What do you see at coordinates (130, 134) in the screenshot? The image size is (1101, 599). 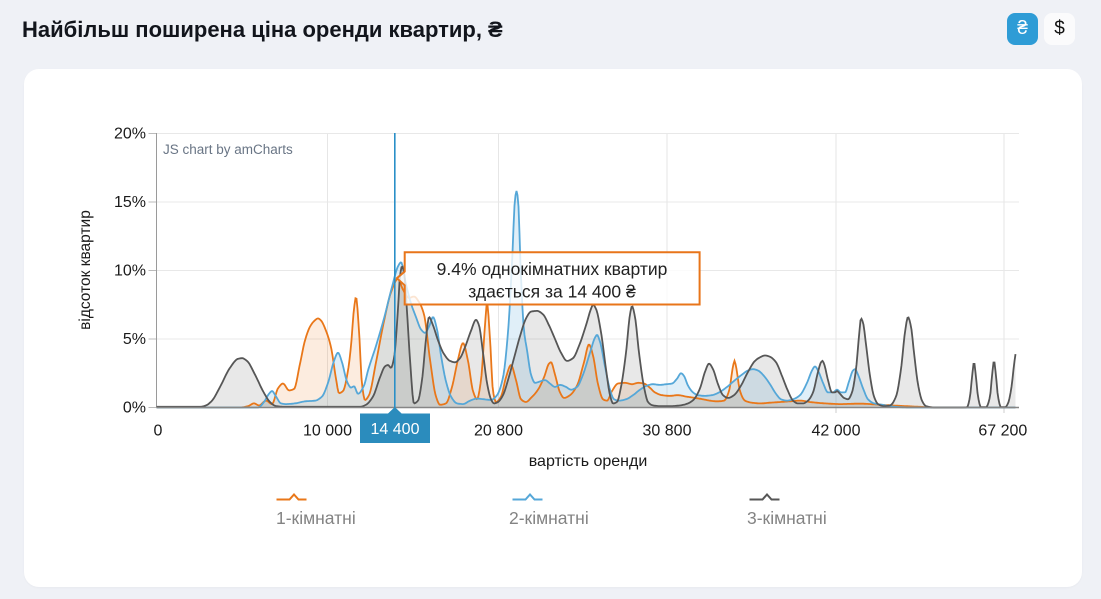 I see `svg-text: 20%` at bounding box center [130, 134].